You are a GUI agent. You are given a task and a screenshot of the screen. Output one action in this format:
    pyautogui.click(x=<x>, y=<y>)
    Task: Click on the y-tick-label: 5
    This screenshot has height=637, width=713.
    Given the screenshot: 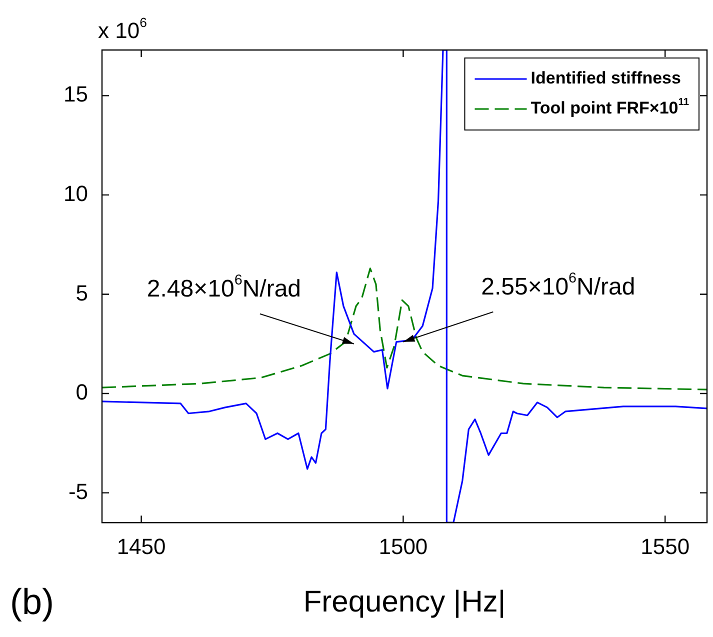 What is the action you would take?
    pyautogui.click(x=82, y=293)
    